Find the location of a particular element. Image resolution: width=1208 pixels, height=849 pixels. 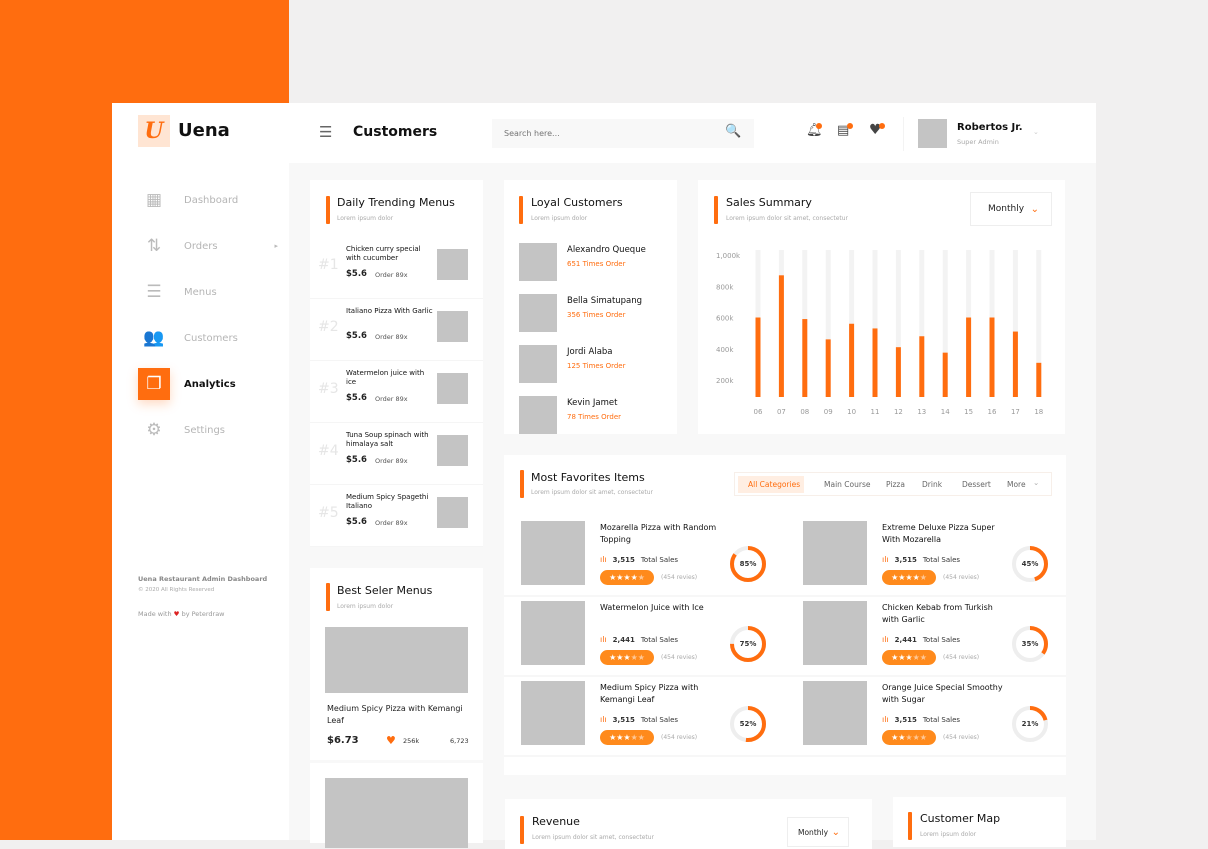

sidebar-item-dashboard: ▦ Dashboard is located at coordinates (208, 200).